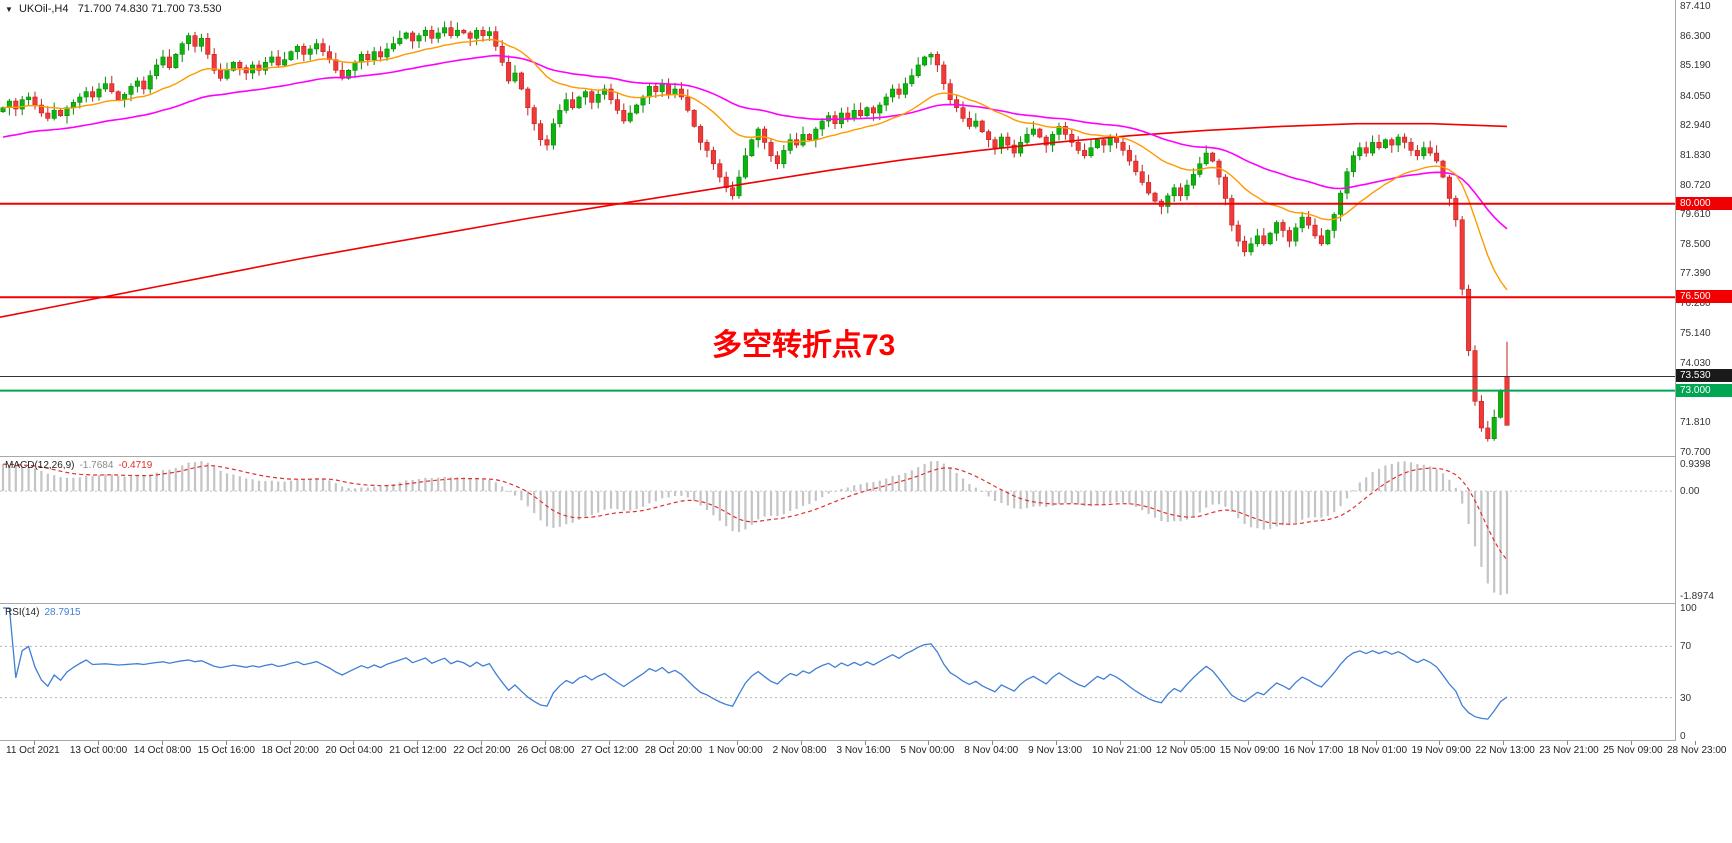 This screenshot has width=1732, height=843. I want to click on price-axis-label: 71.810, so click(1695, 423).